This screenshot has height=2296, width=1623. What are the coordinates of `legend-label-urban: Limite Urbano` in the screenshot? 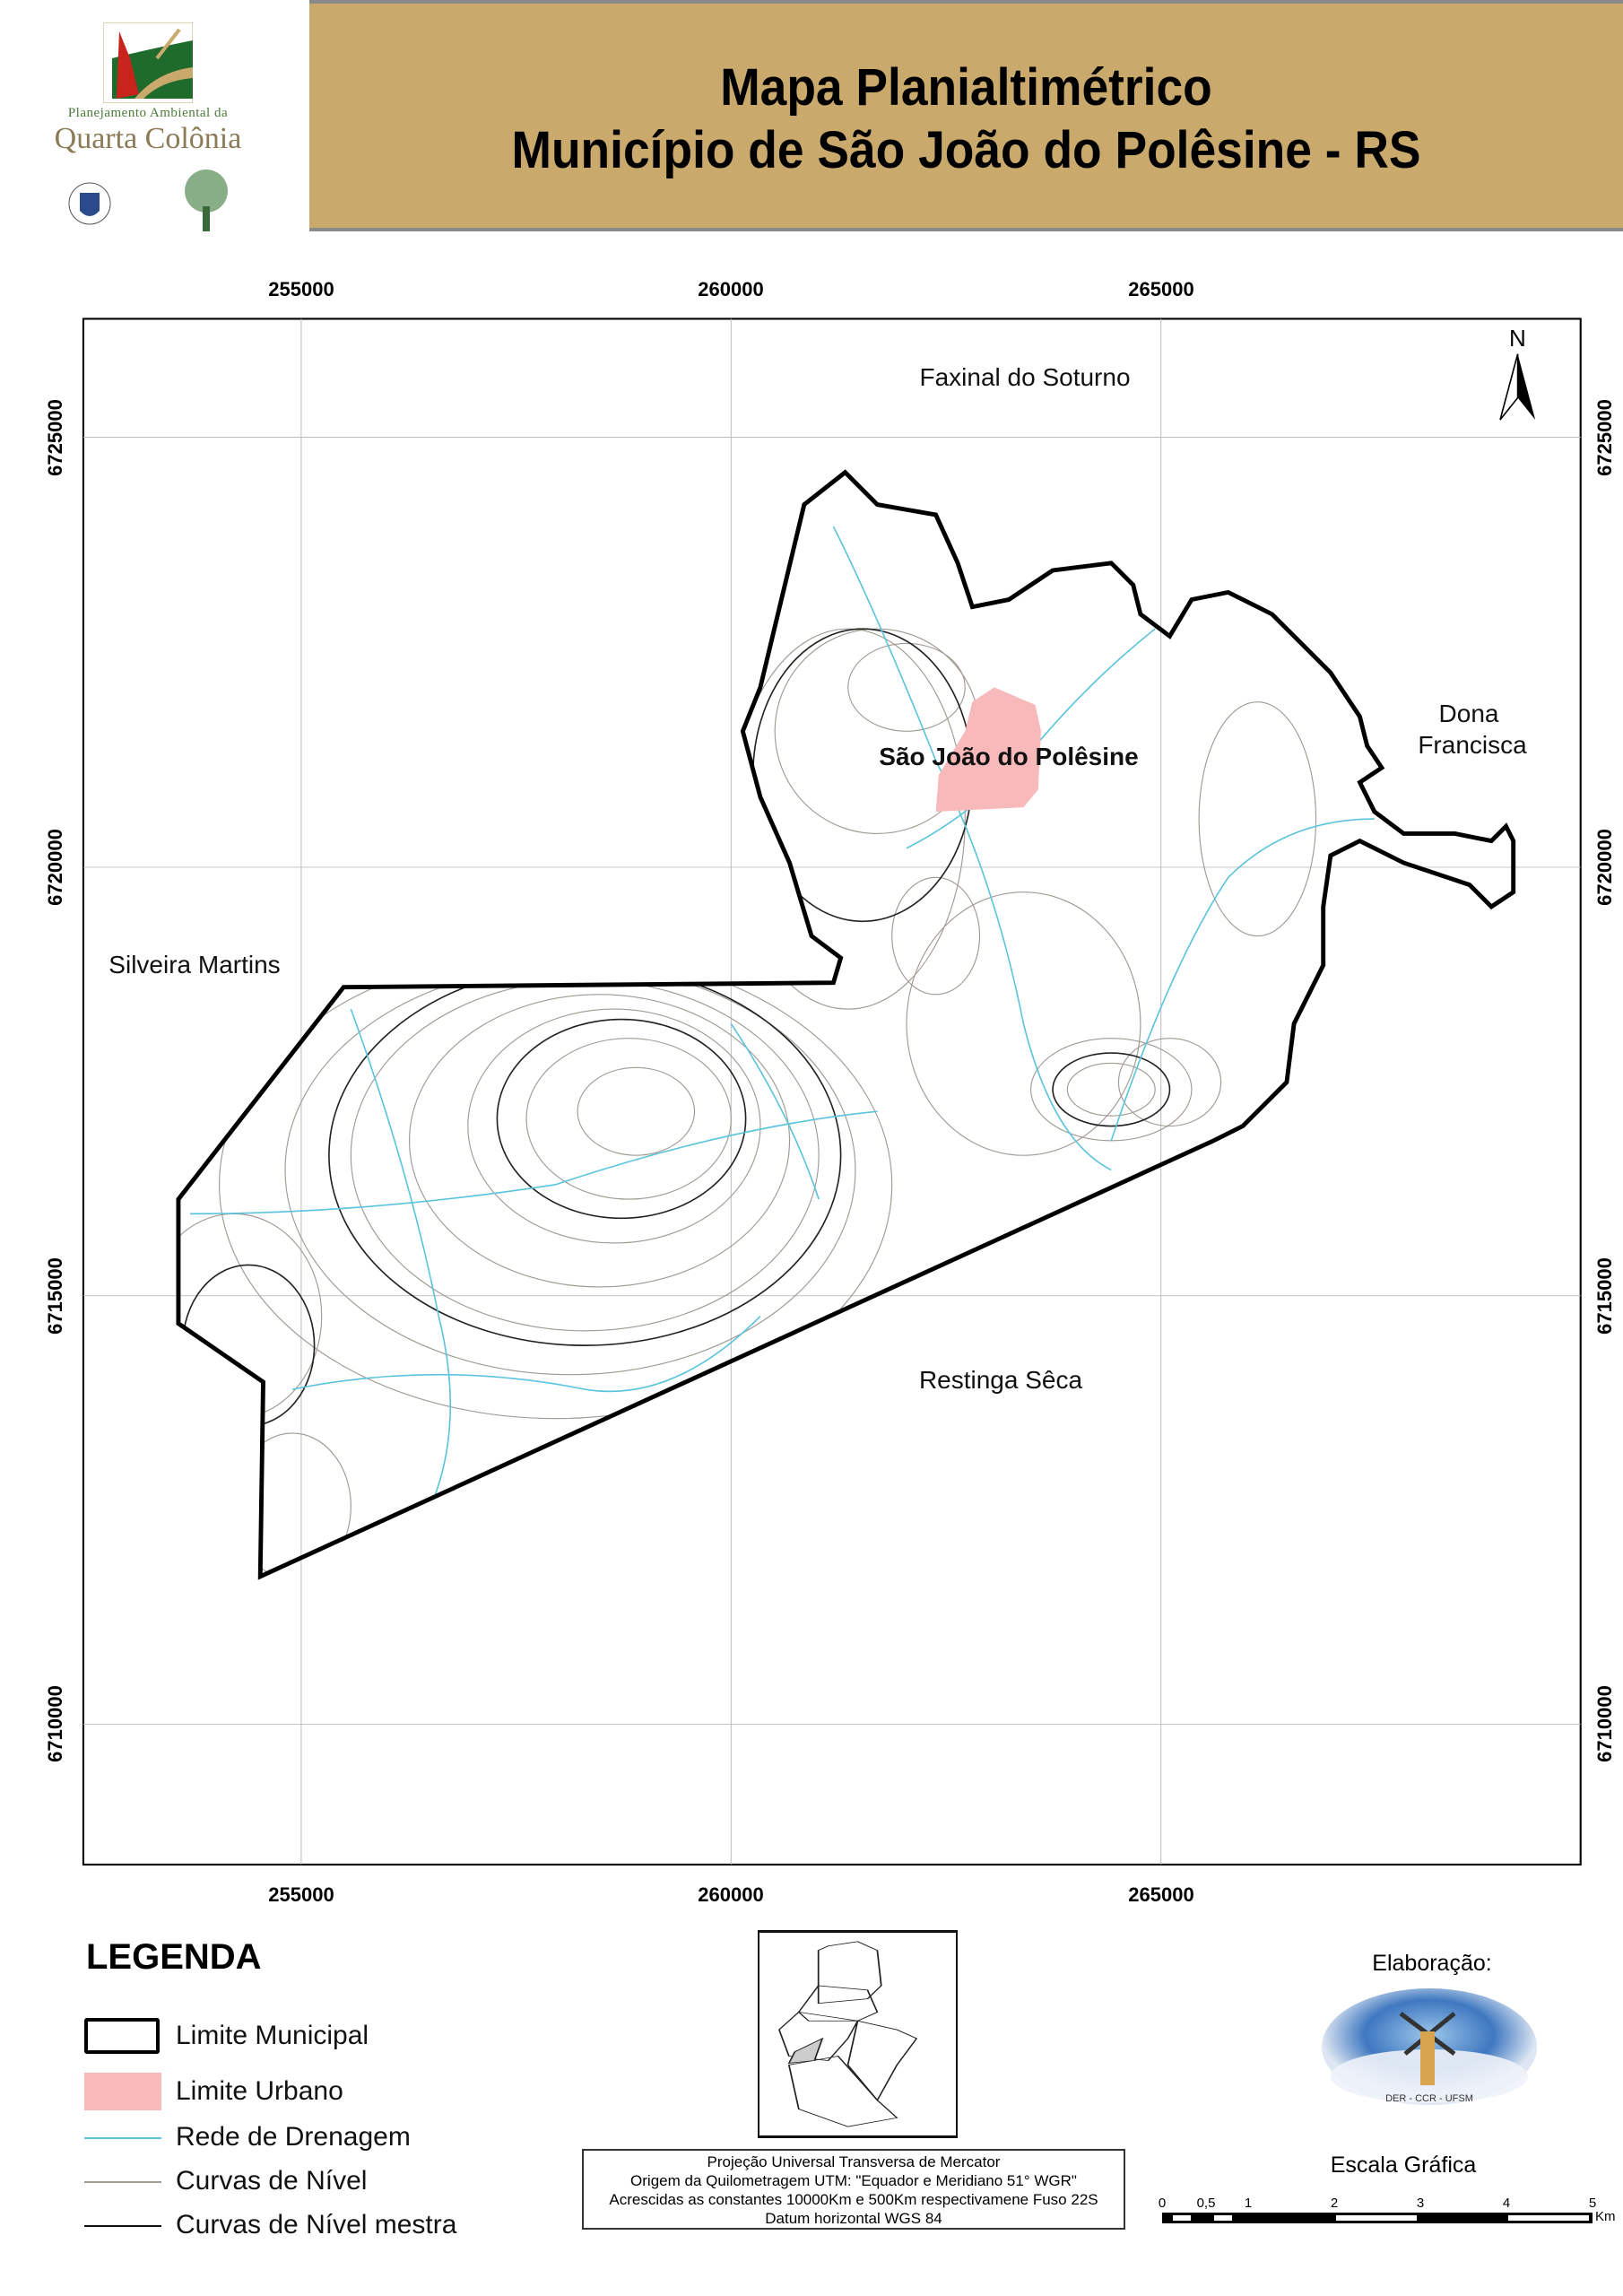 It's located at (259, 2091).